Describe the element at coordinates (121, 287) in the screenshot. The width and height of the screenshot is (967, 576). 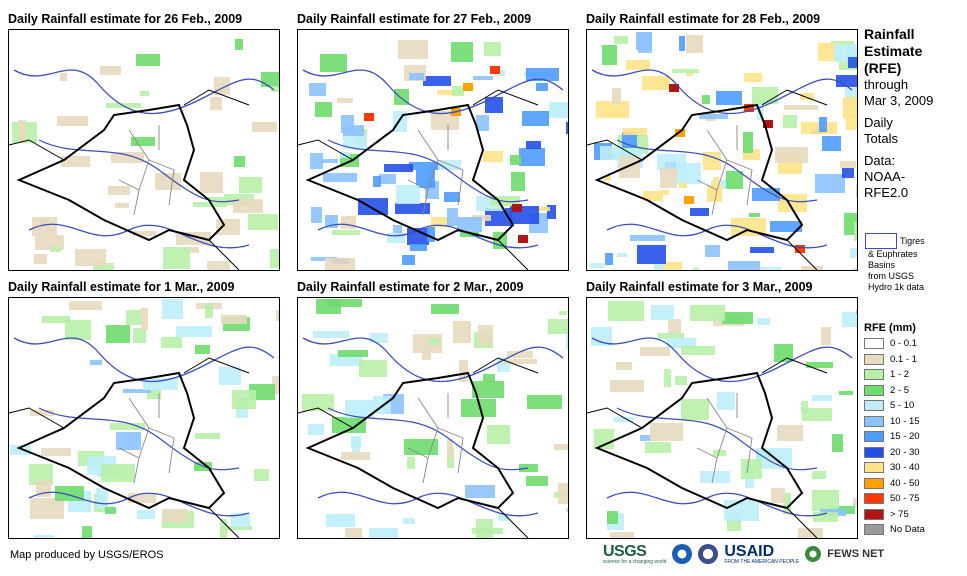
I see `panel-title: Daily Rainfall estimate for 1 Mar., 2009` at that location.